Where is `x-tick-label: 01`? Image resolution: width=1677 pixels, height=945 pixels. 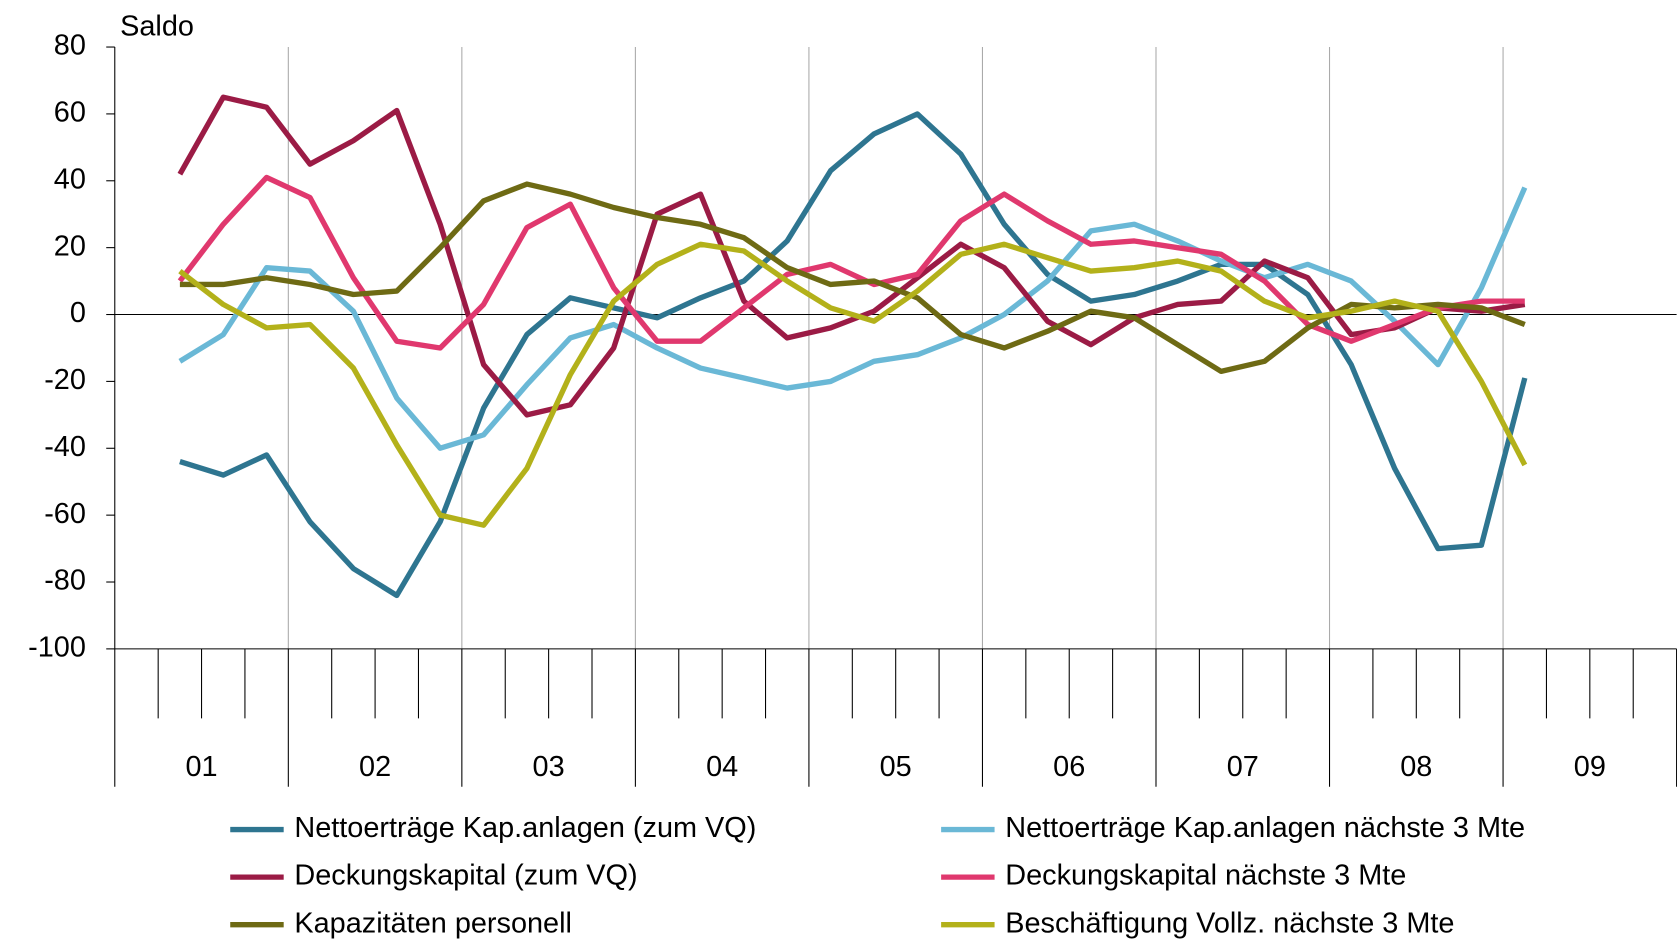 x-tick-label: 01 is located at coordinates (201, 767).